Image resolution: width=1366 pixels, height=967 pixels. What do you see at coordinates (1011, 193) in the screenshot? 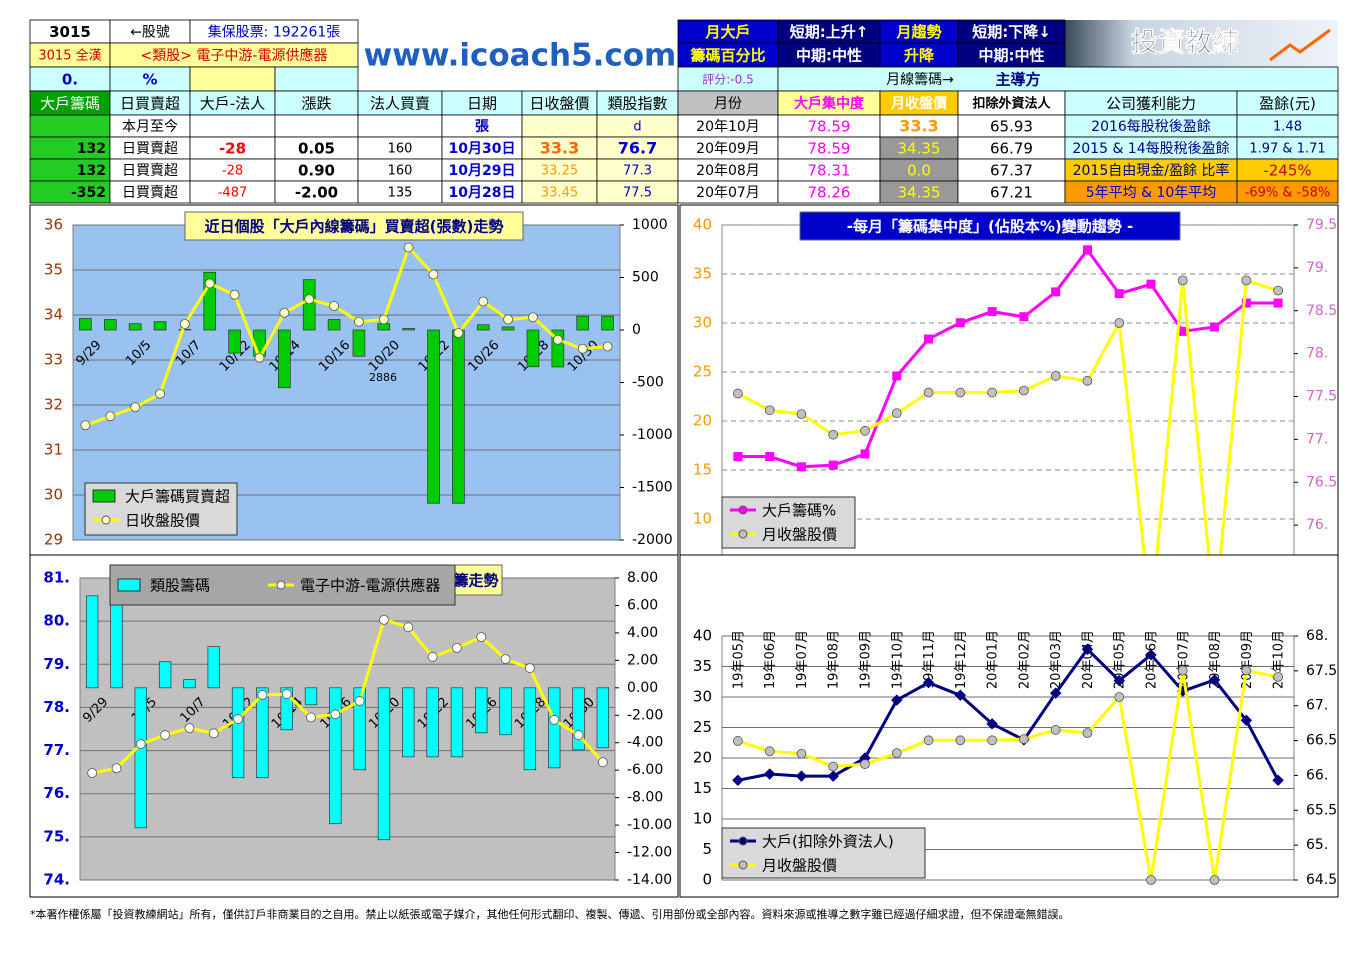
I see `table-cell-text: 67.21` at bounding box center [1011, 193].